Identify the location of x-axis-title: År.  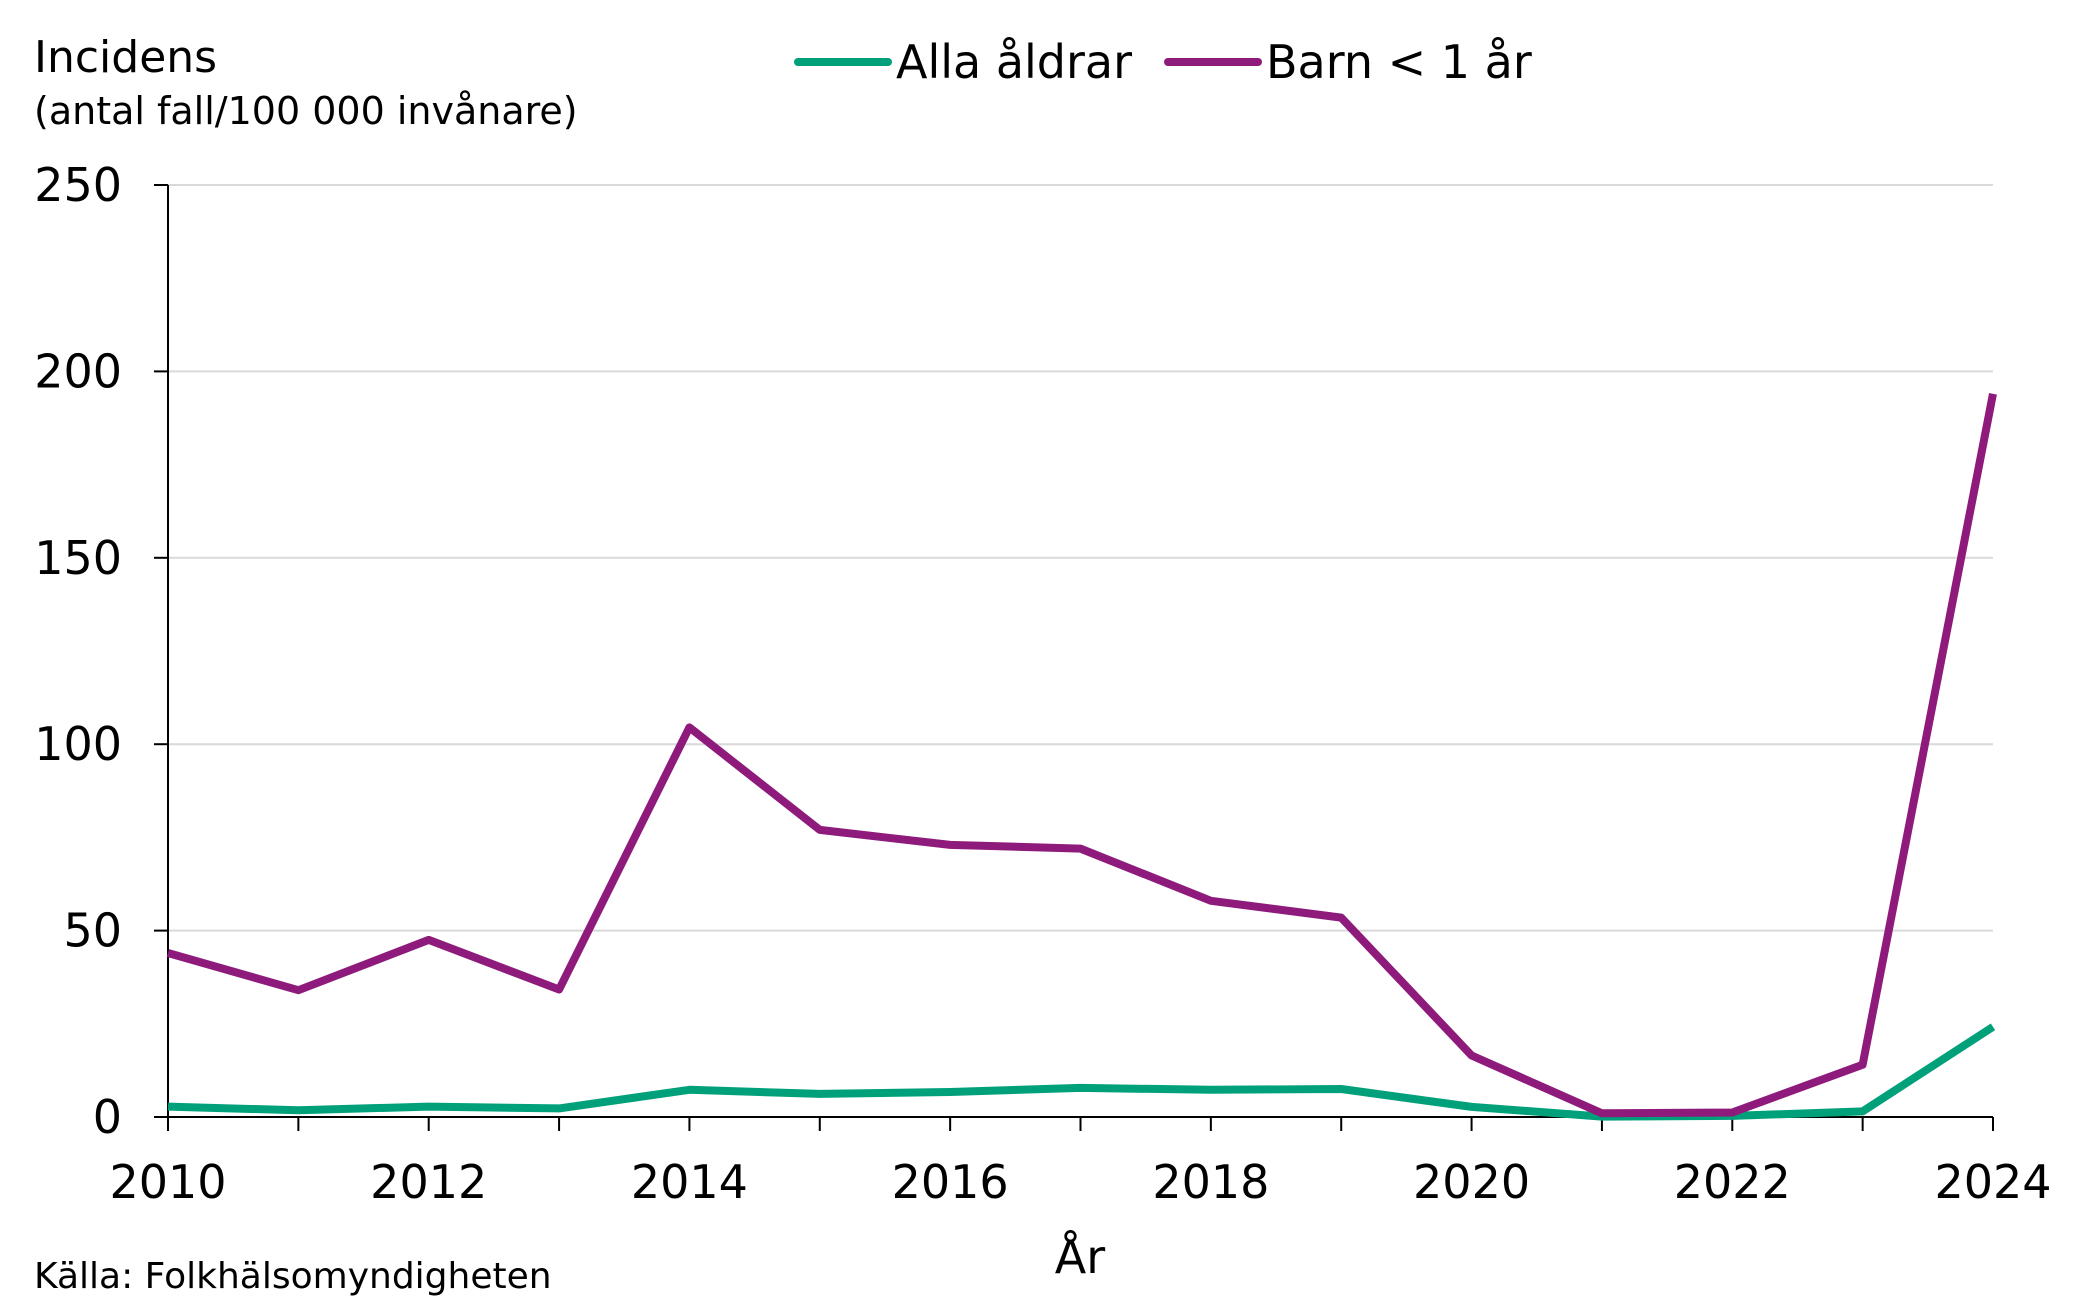
(1080, 1257).